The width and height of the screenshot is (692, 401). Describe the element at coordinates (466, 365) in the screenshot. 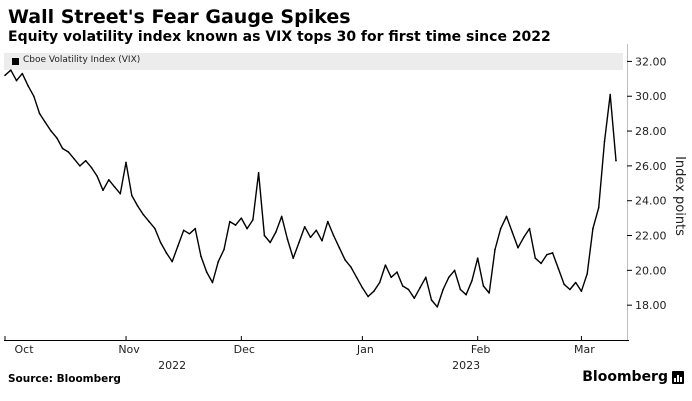

I see `x-year-label: 2023` at that location.